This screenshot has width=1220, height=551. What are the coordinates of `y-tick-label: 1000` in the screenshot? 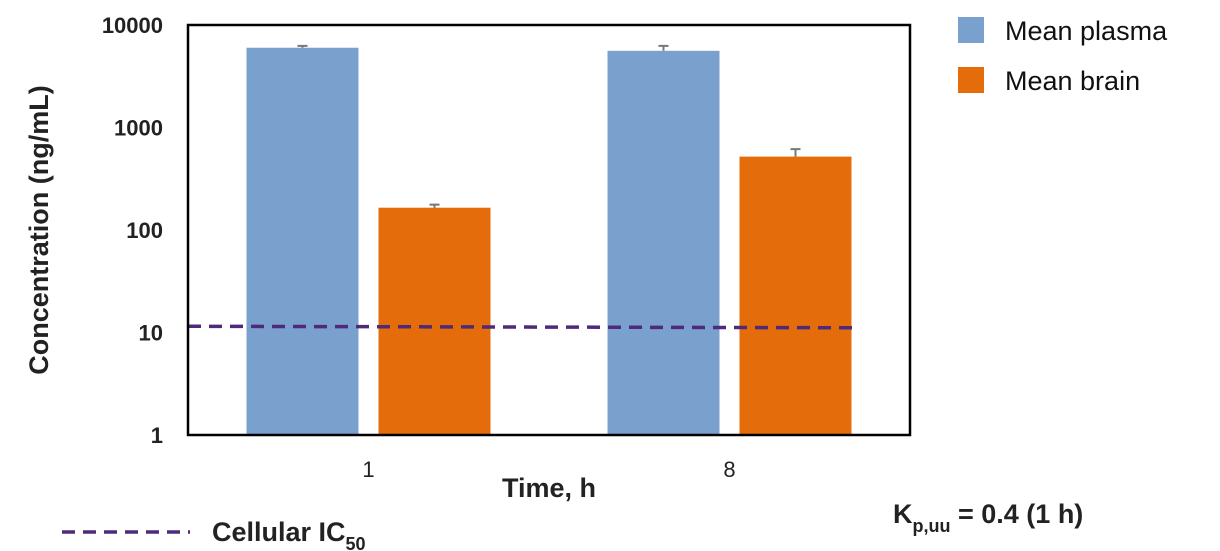 It's located at (138, 128).